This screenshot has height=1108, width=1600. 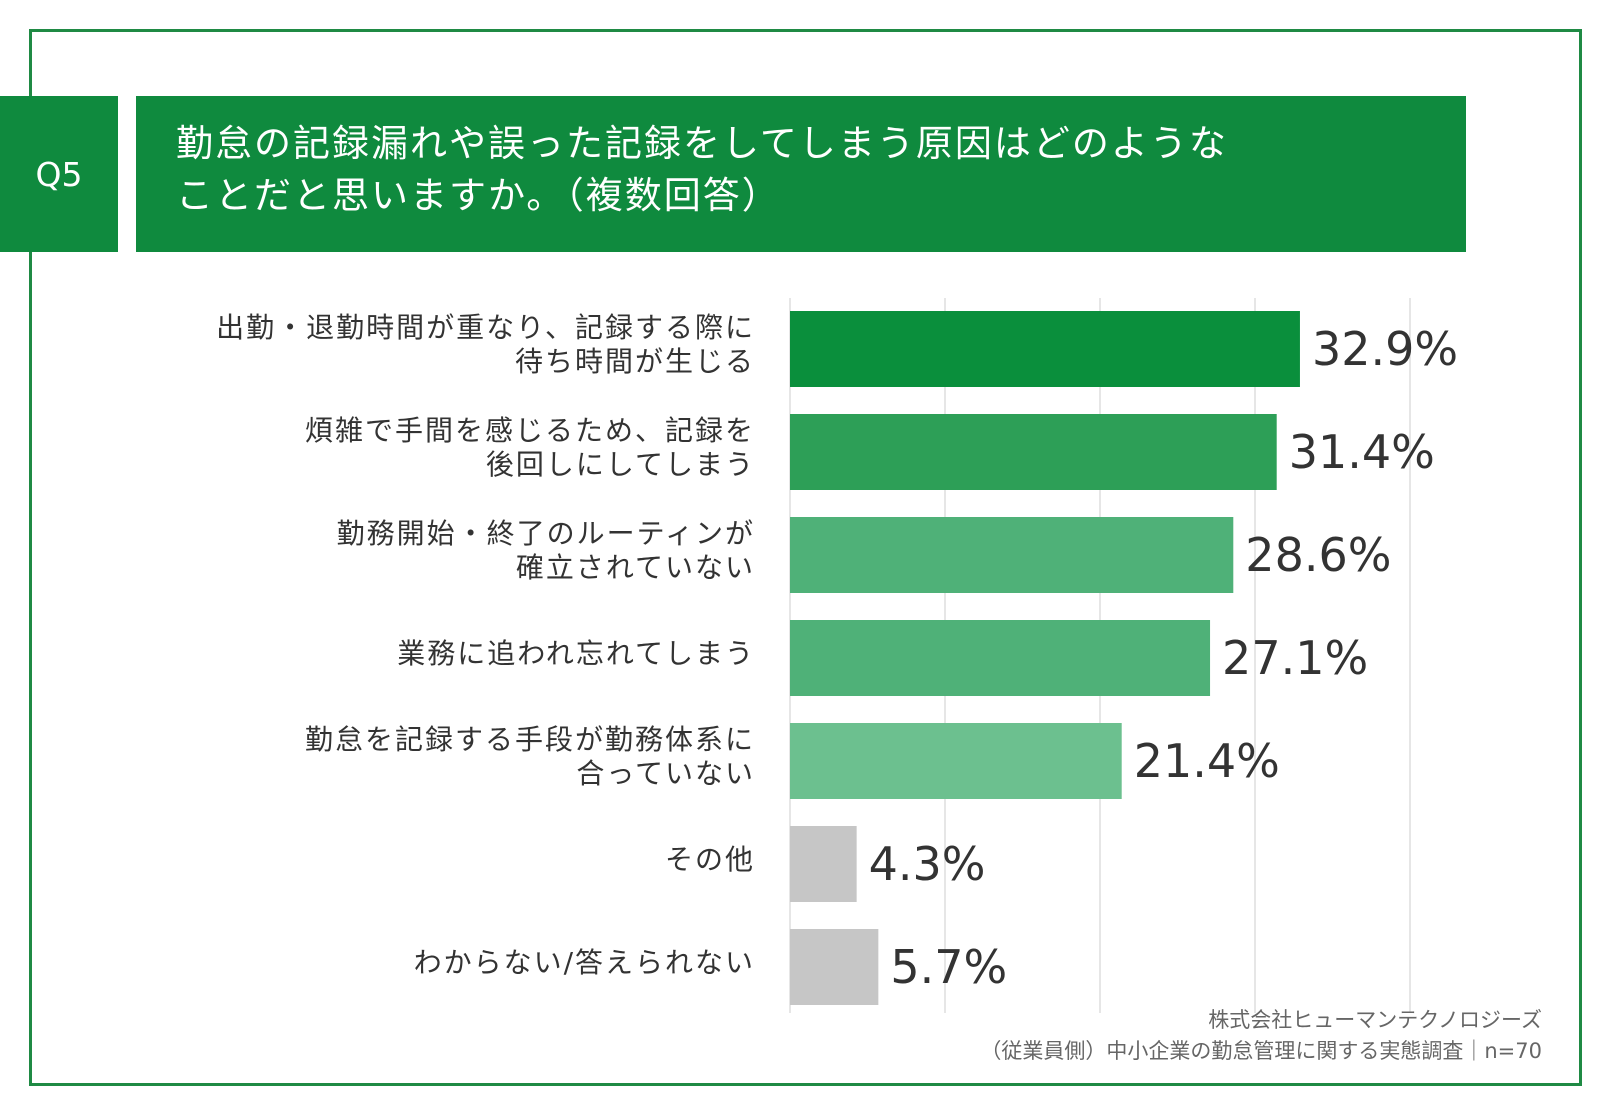 I want to click on category-label-1-line-1: 出勤・退勤時間が重なり、記録する際に, so click(x=485, y=327).